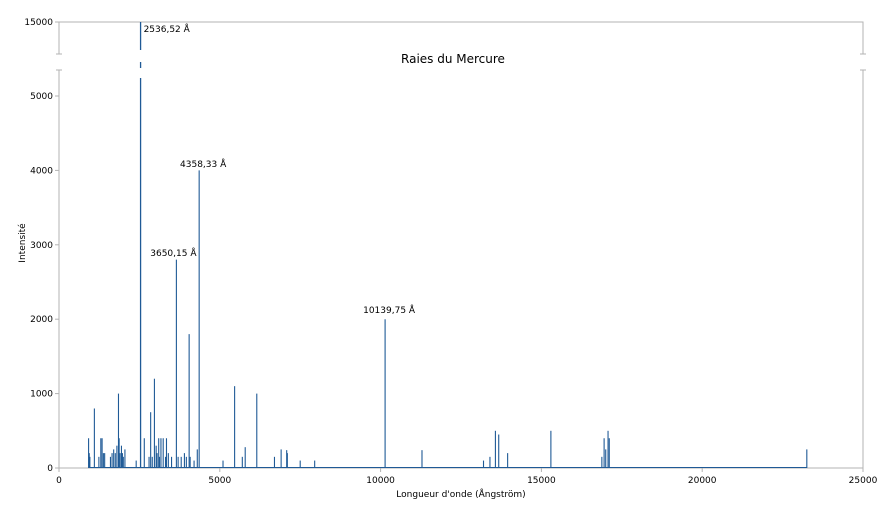 The width and height of the screenshot is (885, 512). I want to click on x-tick-label: 25000, so click(863, 481).